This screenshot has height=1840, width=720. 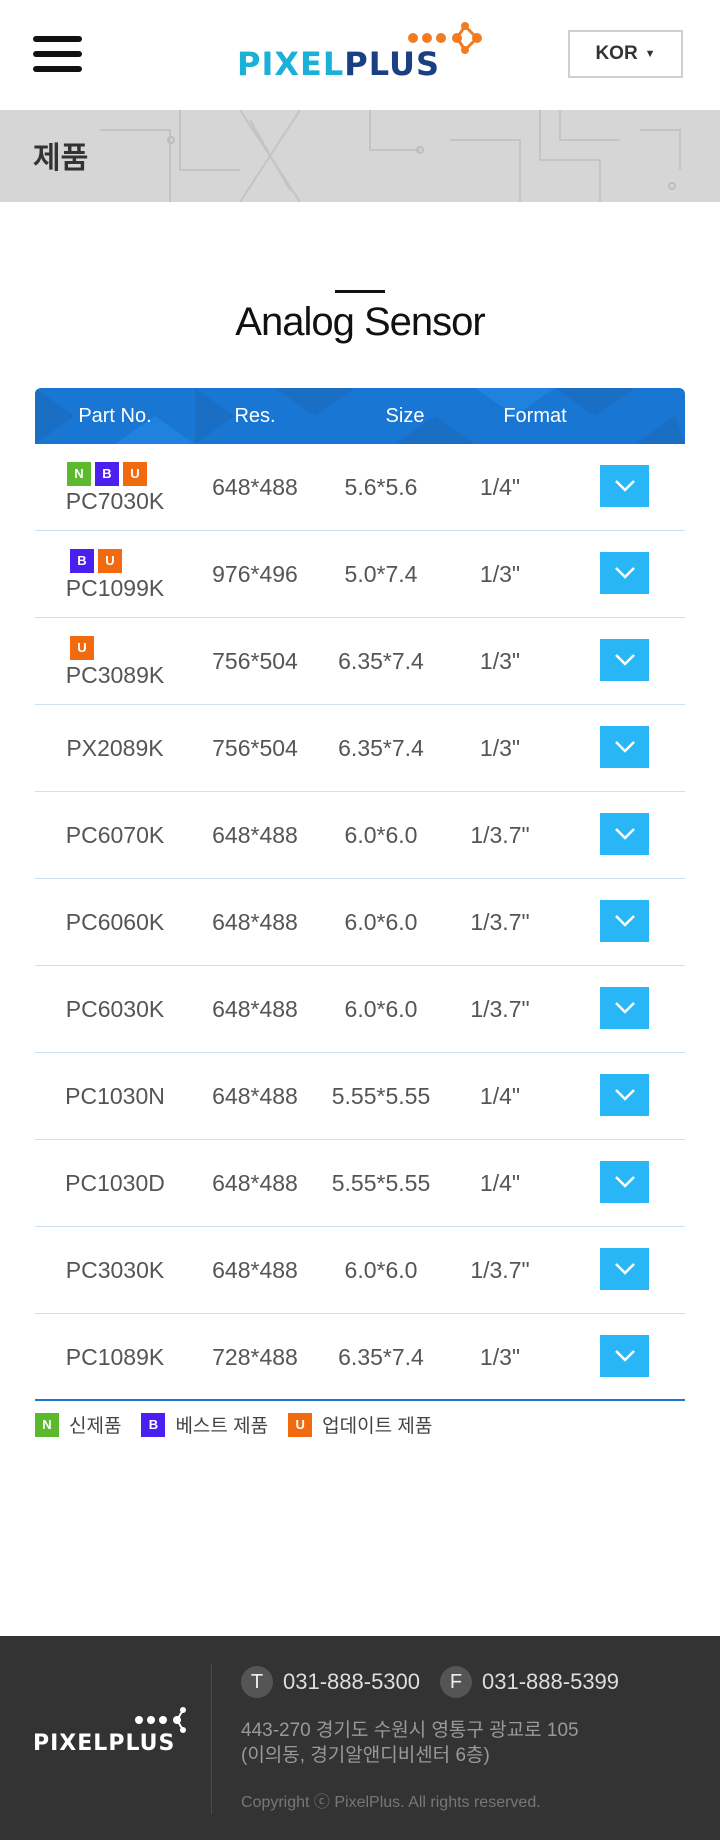 What do you see at coordinates (381, 574) in the screenshot?
I see `size-cell: 5.0*7.4` at bounding box center [381, 574].